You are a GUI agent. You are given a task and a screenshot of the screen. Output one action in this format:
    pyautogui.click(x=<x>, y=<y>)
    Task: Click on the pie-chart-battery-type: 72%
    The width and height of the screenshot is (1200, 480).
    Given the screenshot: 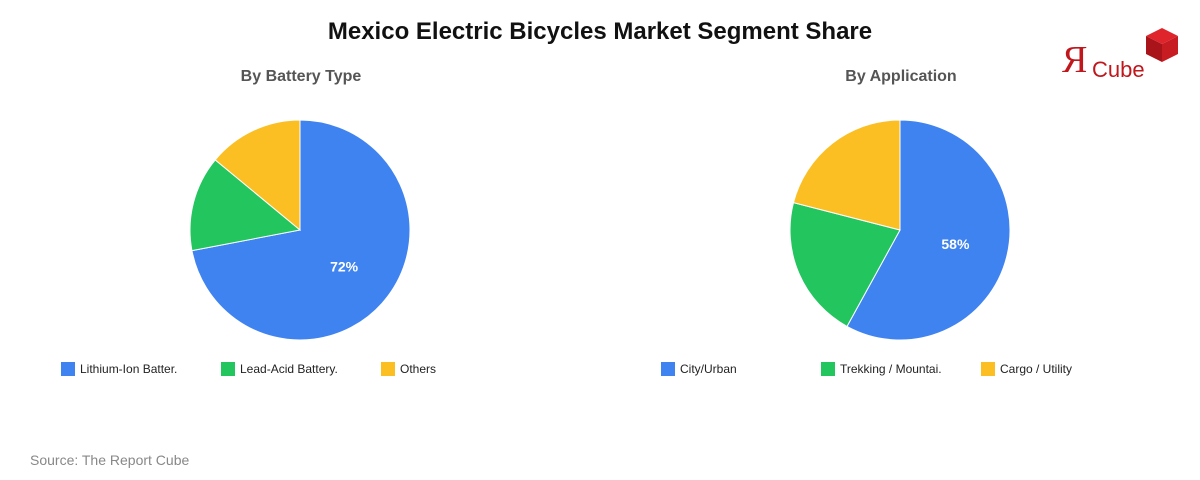 What is the action you would take?
    pyautogui.click(x=300, y=230)
    